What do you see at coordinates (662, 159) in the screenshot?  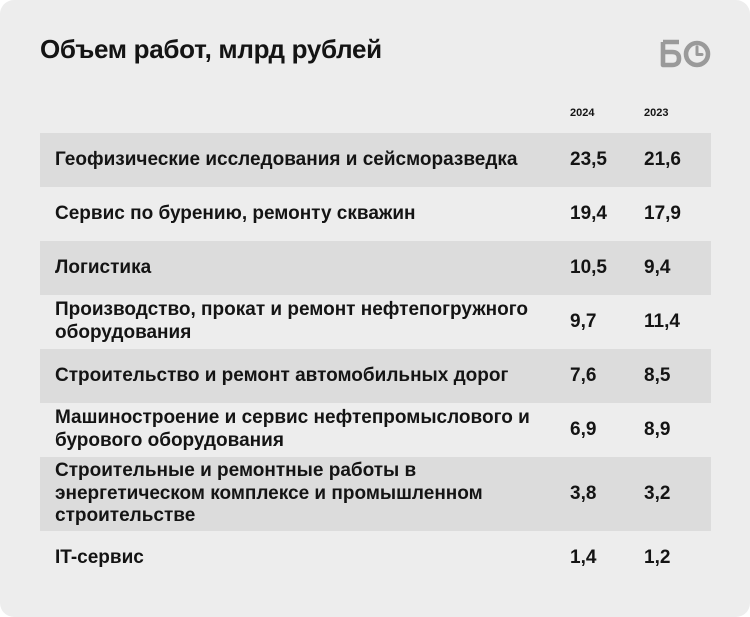 I see `value-2023: 21,6` at bounding box center [662, 159].